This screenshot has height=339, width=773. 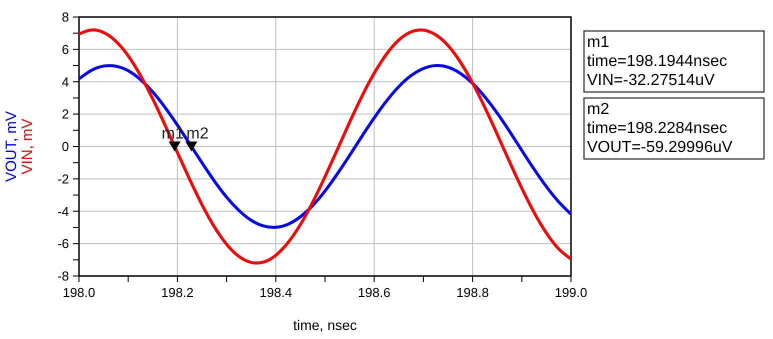 I want to click on x-tick-label: 198.0, so click(x=79, y=292).